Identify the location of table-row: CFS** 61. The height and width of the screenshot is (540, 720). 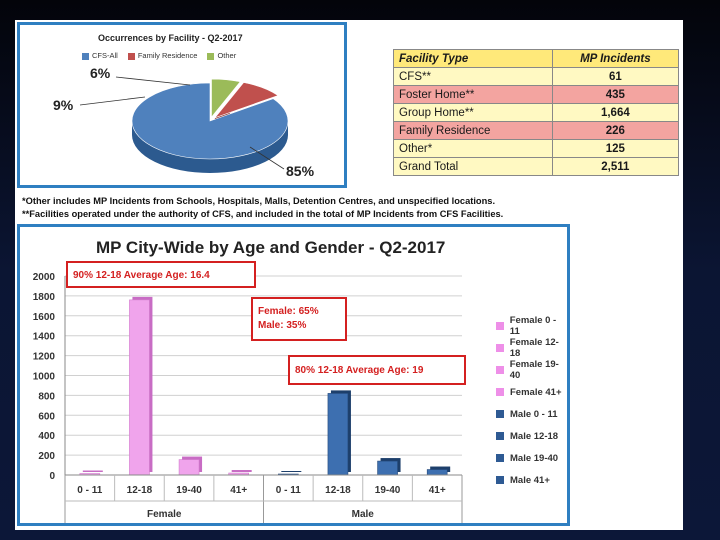
(536, 76).